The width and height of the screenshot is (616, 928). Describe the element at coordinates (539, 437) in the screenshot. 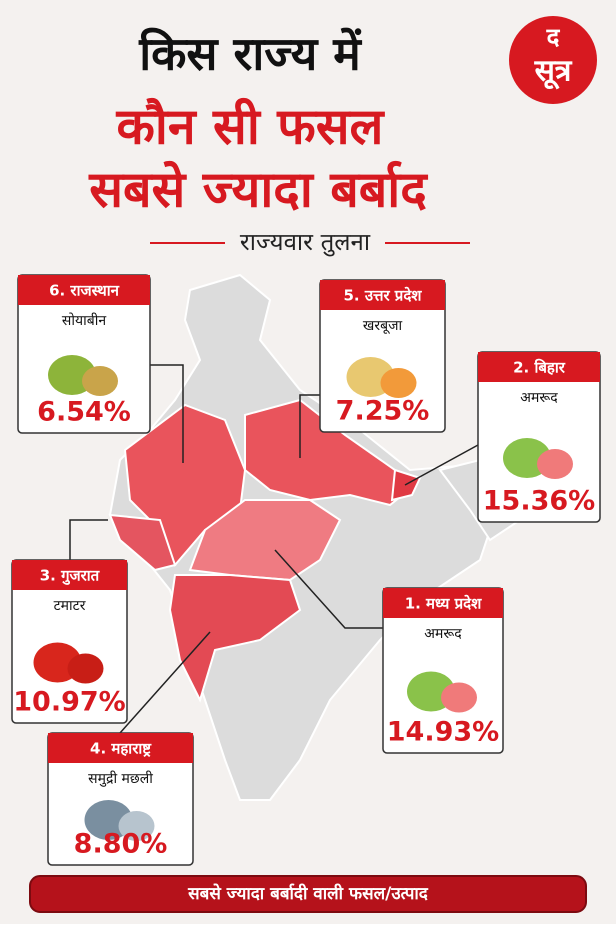

I see `state-card: 2. बिहार अमरूद 15.36%` at that location.